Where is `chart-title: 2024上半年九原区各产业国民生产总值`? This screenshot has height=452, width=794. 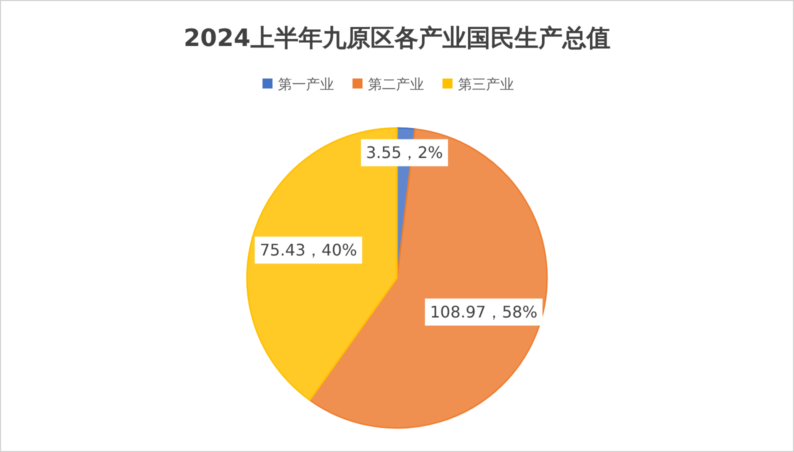 chart-title: 2024上半年九原区各产业国民生产总值 is located at coordinates (397, 38).